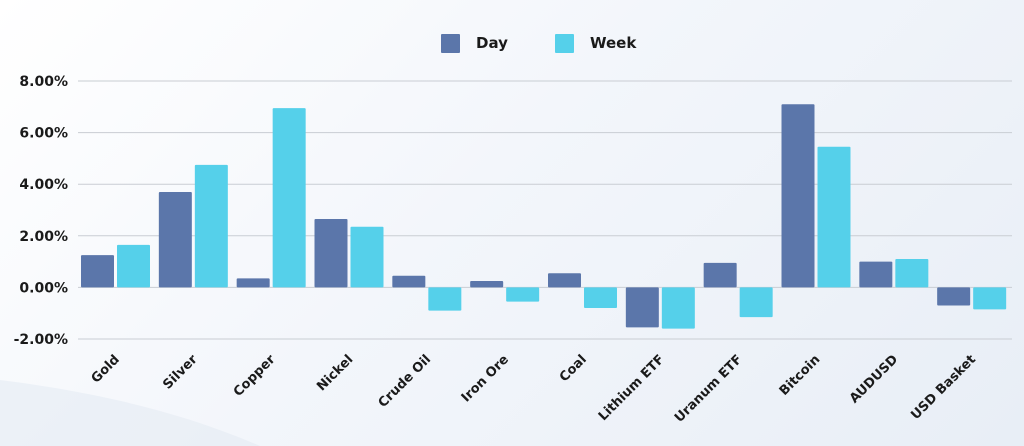  Describe the element at coordinates (874, 379) in the screenshot. I see `x-tick-label: AUDUSD` at that location.